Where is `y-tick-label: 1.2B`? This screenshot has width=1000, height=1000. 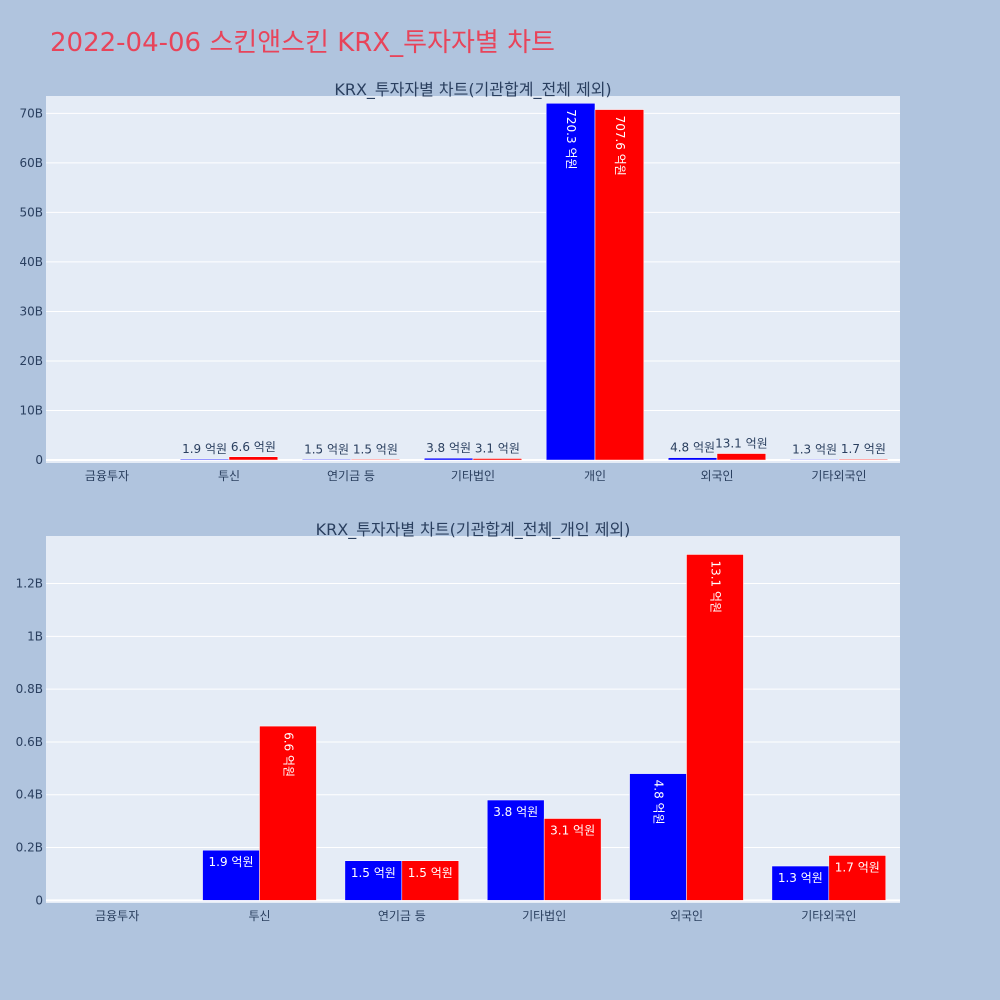
y-tick-label: 1.2B is located at coordinates (29, 584).